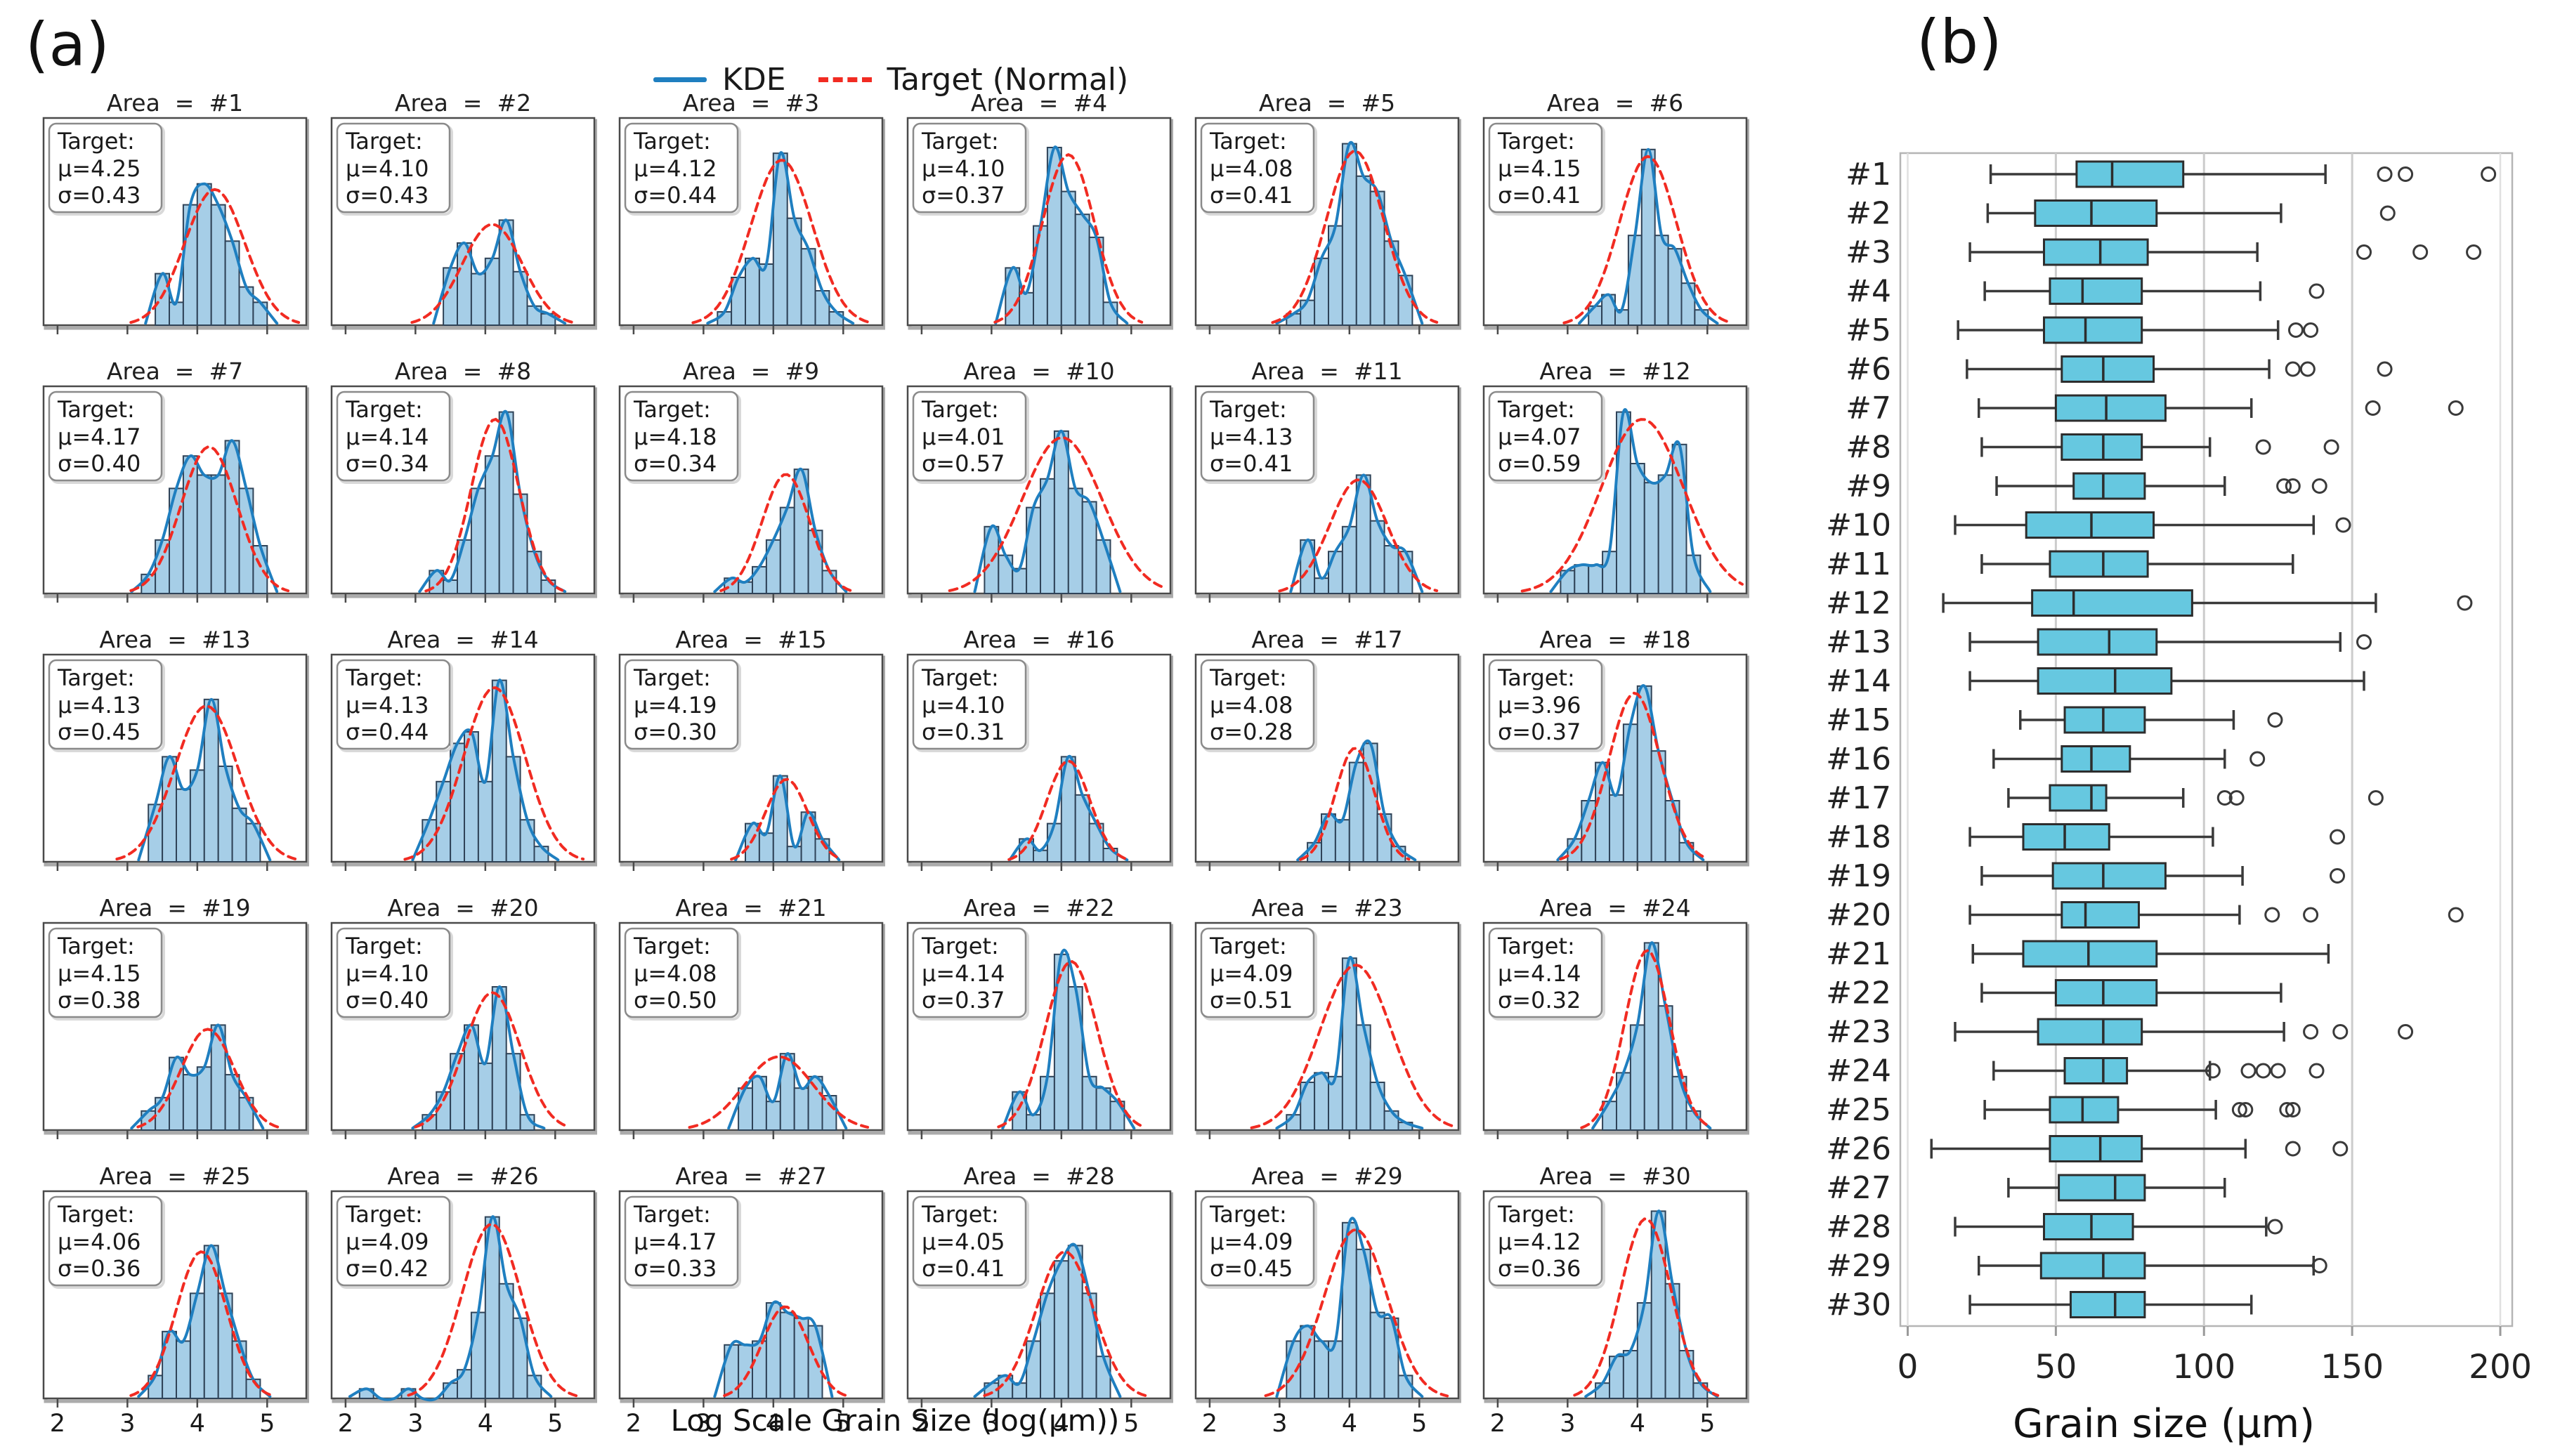 This screenshot has height=1456, width=2560. Describe the element at coordinates (1858, 915) in the screenshot. I see `box-row-label: #20` at that location.